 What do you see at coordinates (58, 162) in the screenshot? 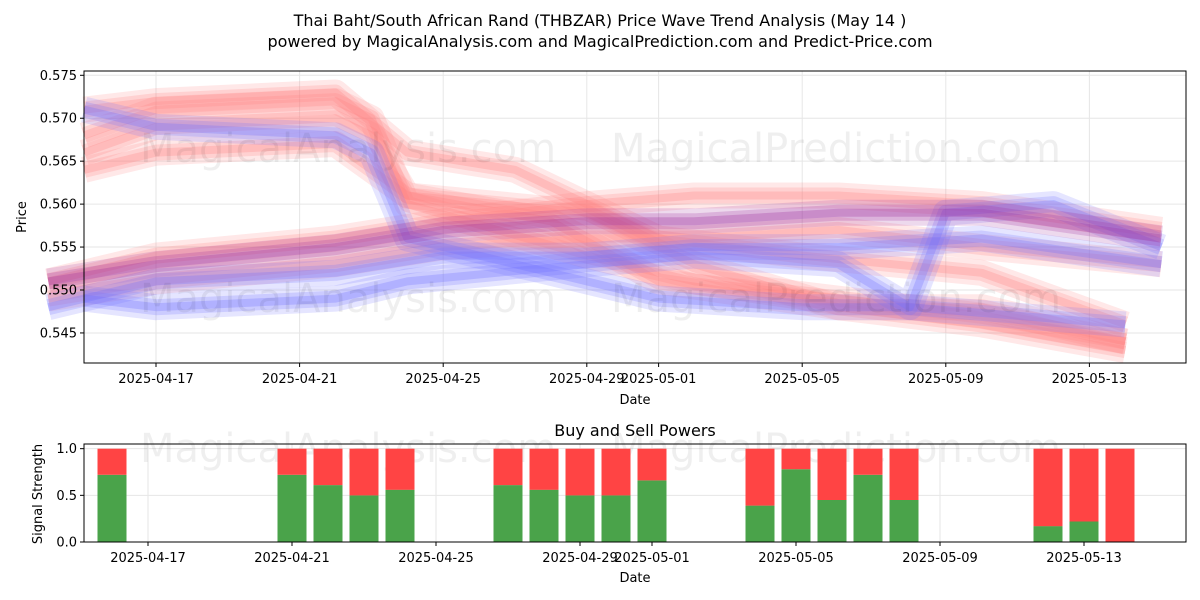
I see `price-y-tick-label: 0.565` at bounding box center [58, 162].